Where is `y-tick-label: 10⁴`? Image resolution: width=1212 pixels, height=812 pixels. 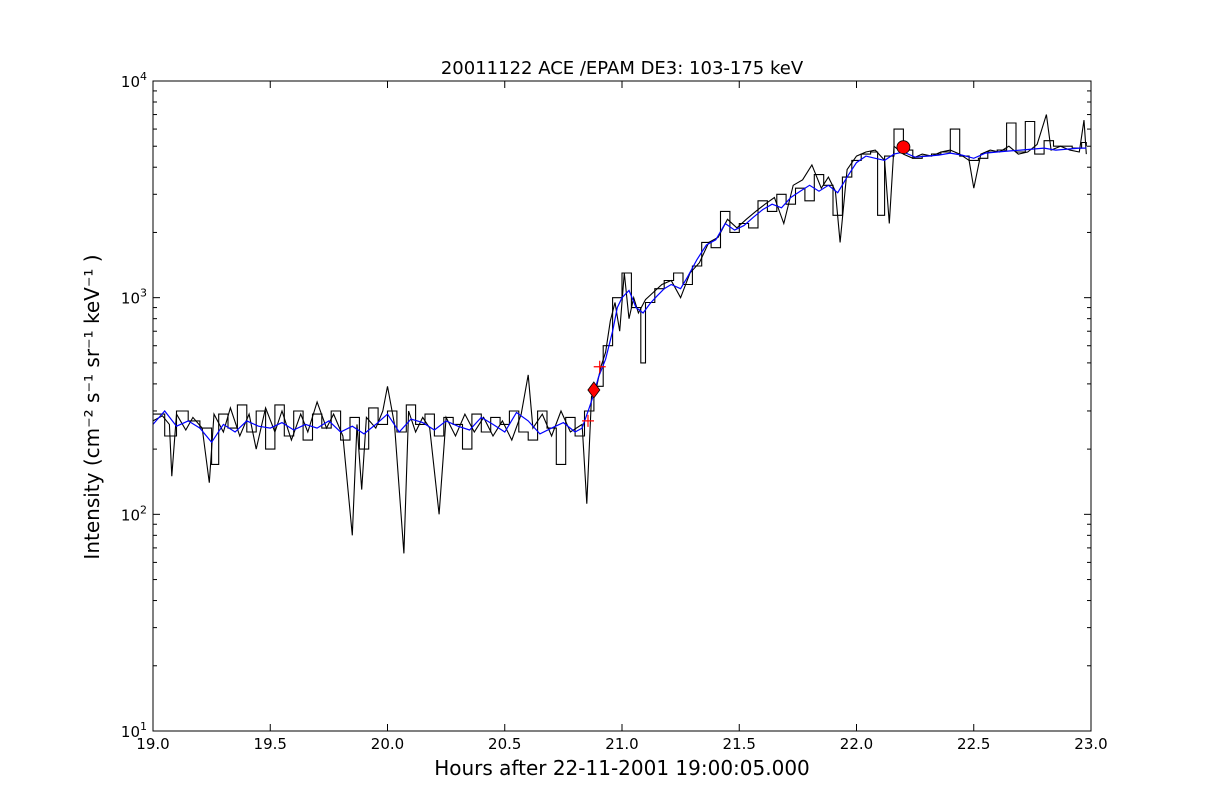 y-tick-label: 10⁴ is located at coordinates (134, 80).